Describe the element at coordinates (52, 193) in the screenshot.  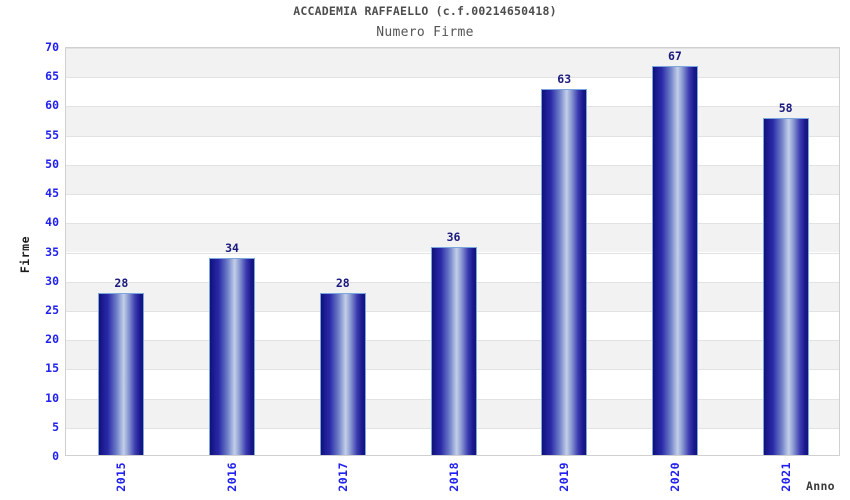
I see `y-axis-tick-label: 45` at that location.